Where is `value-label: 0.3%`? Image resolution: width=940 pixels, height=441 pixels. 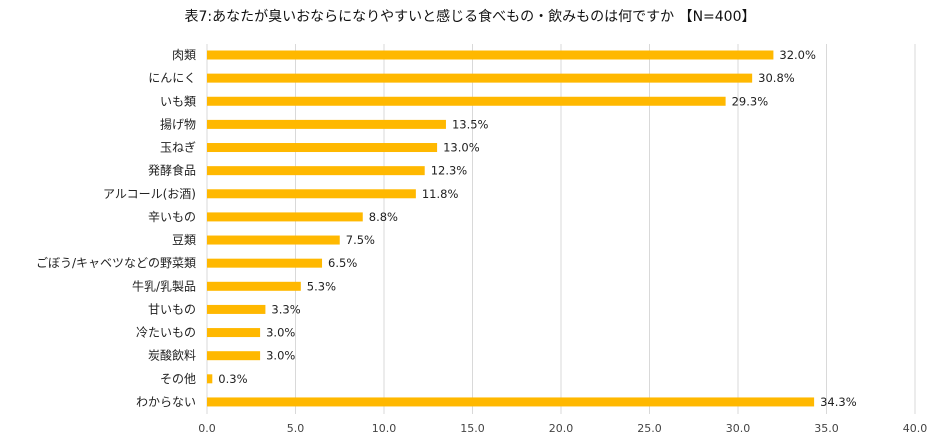
value-label: 0.3% is located at coordinates (232, 379).